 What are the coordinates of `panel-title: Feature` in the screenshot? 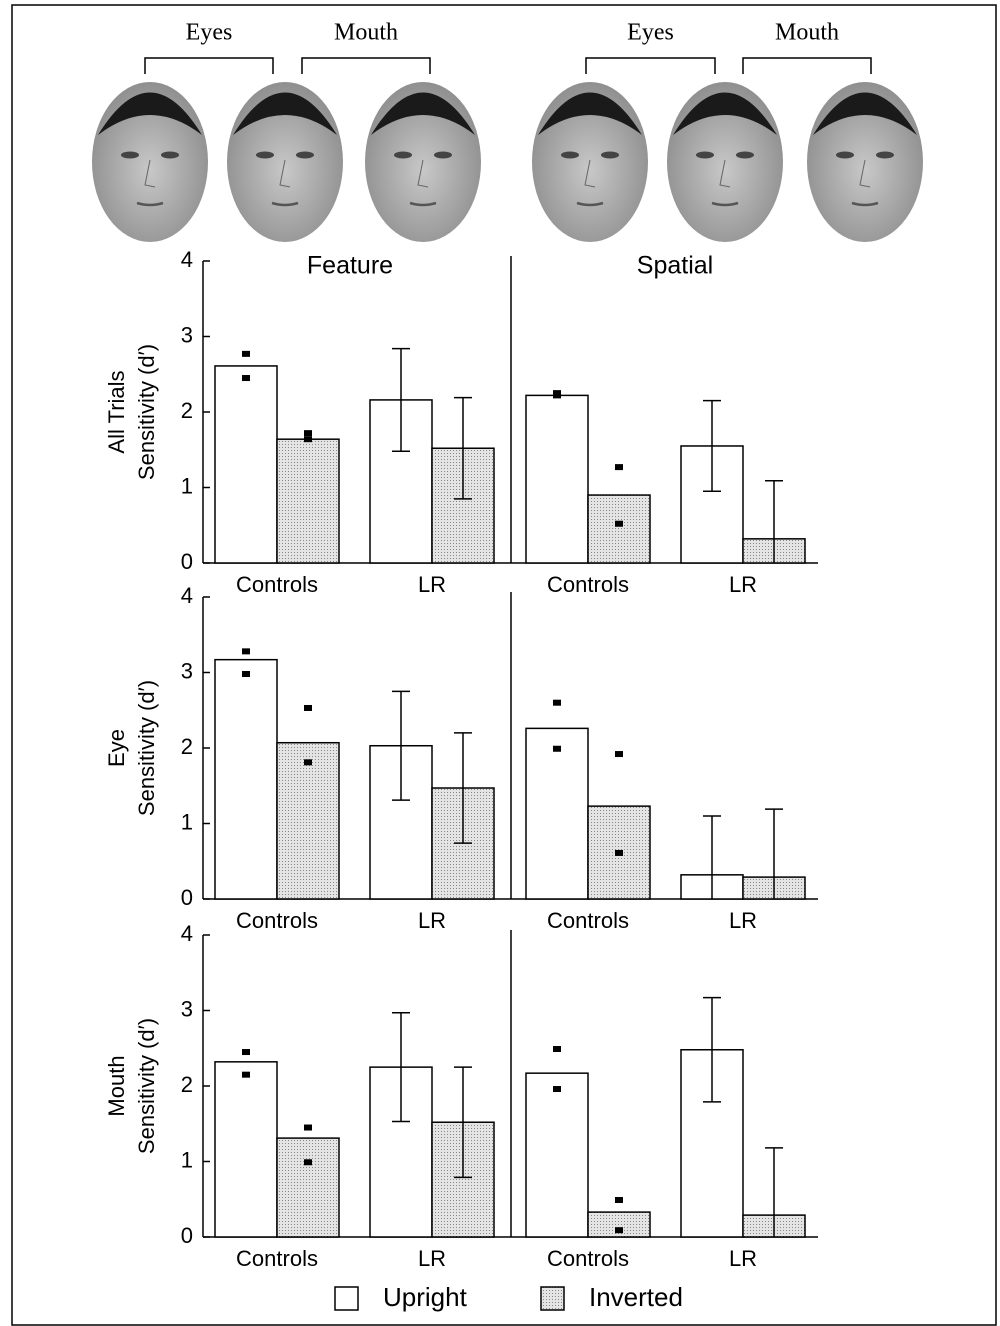 It's located at (350, 266).